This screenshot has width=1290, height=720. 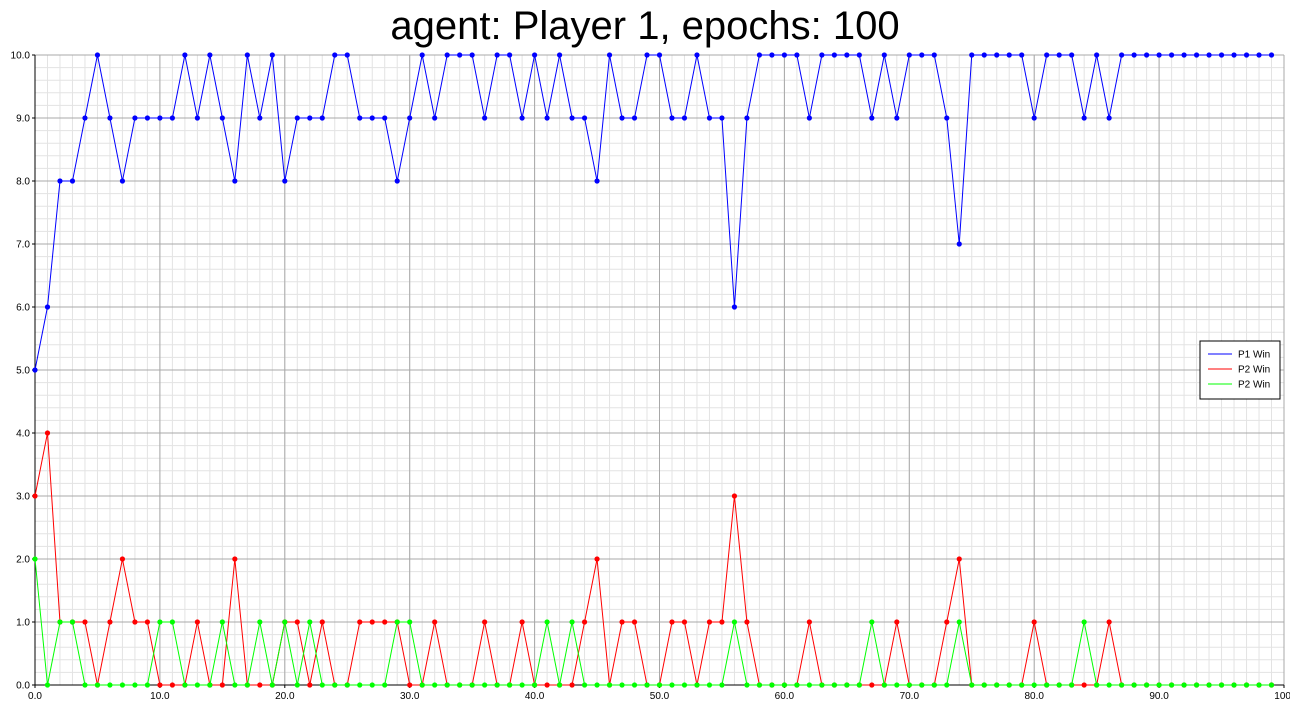 What do you see at coordinates (1254, 385) in the screenshot?
I see `legend-label: P2 Win` at bounding box center [1254, 385].